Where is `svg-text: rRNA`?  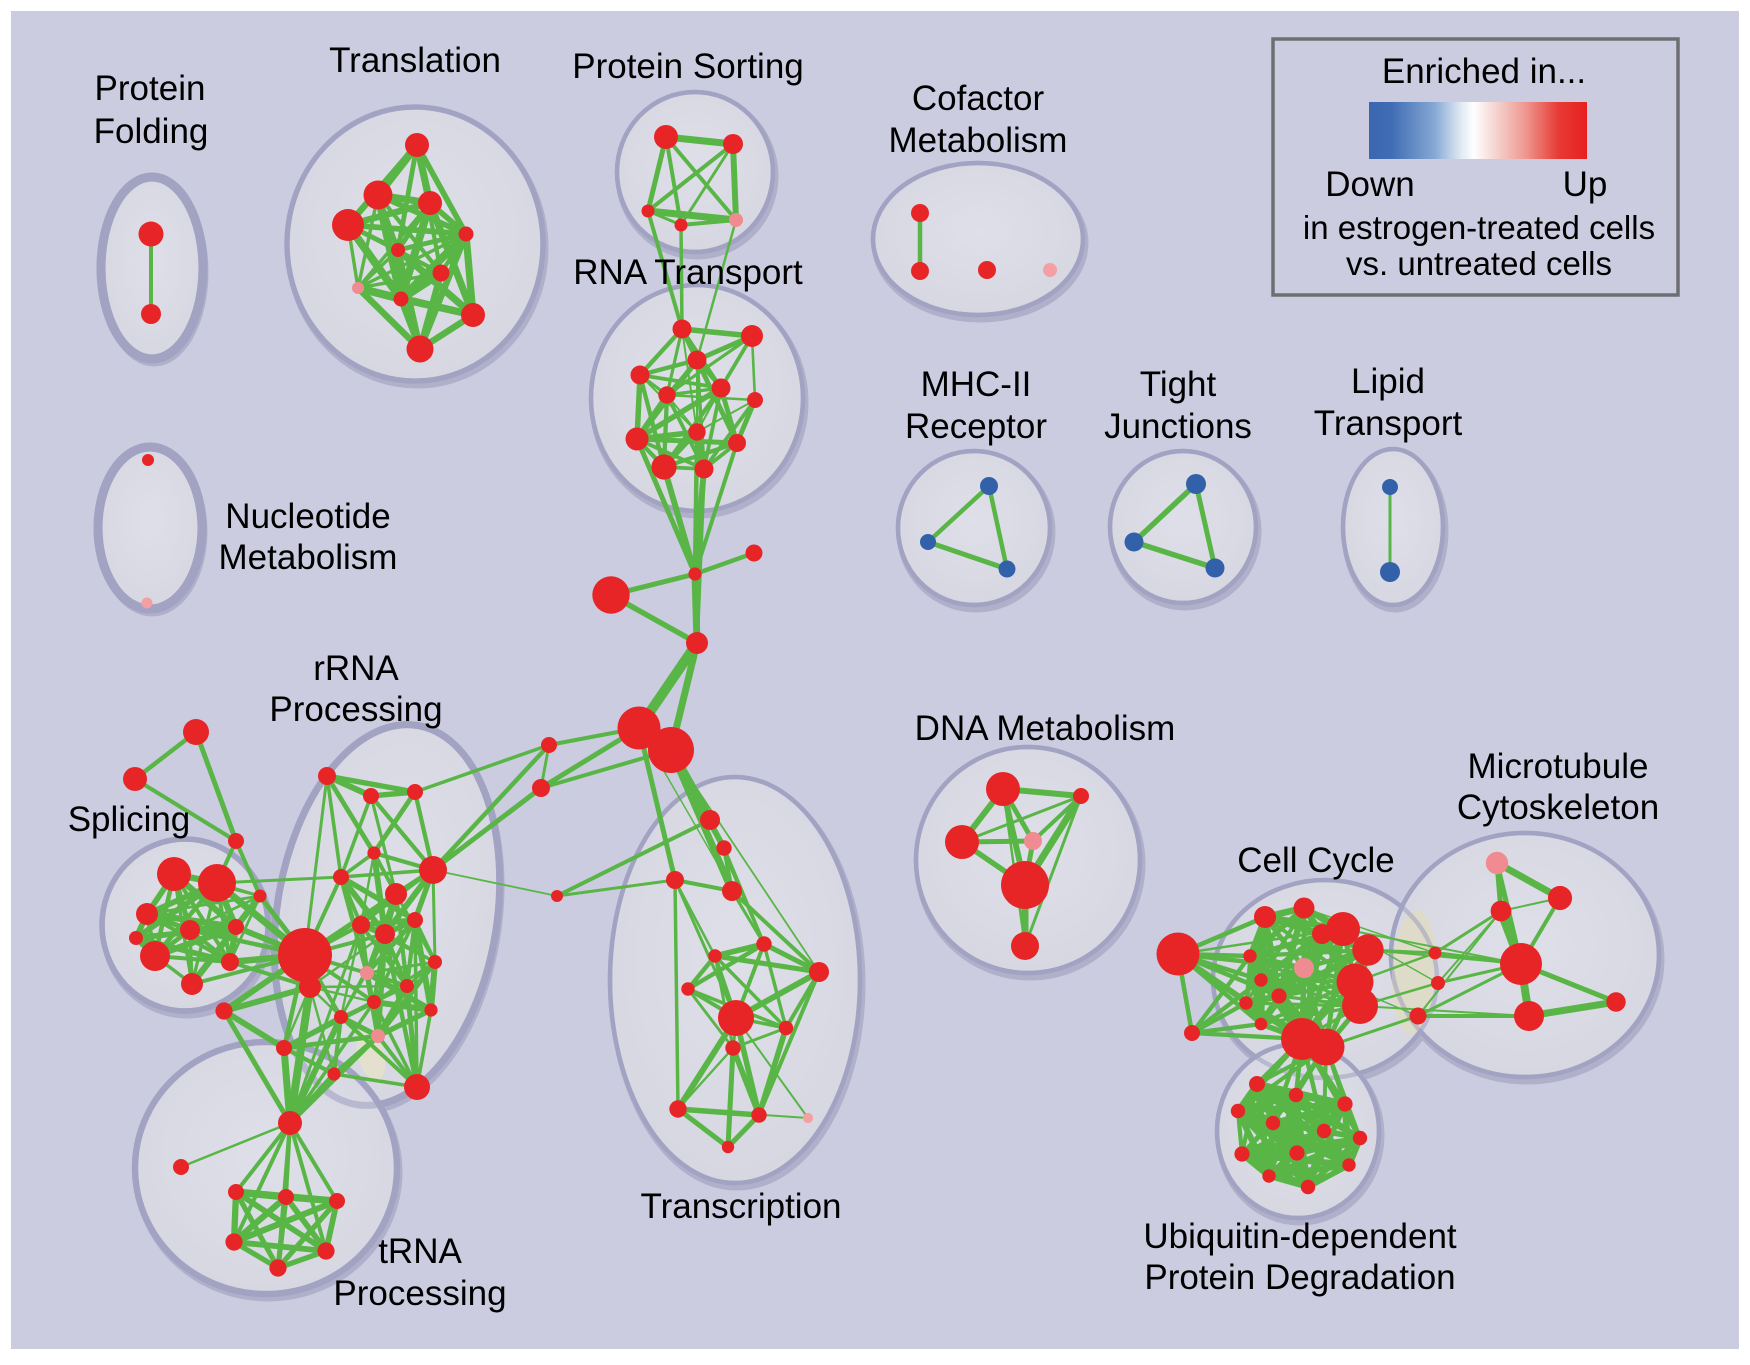 svg-text: rRNA is located at coordinates (356, 668).